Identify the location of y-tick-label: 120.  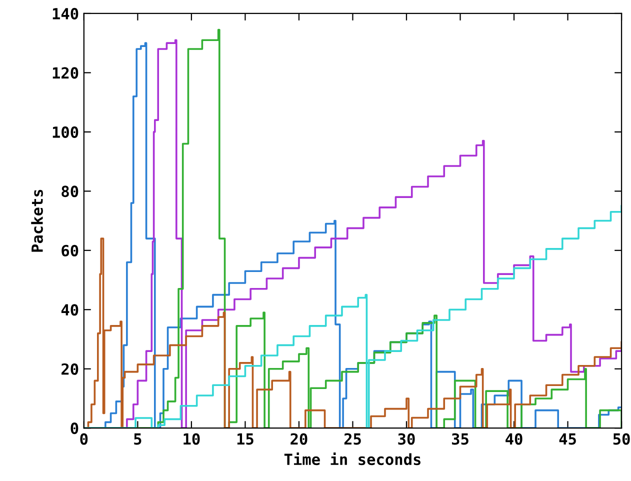
(65, 73).